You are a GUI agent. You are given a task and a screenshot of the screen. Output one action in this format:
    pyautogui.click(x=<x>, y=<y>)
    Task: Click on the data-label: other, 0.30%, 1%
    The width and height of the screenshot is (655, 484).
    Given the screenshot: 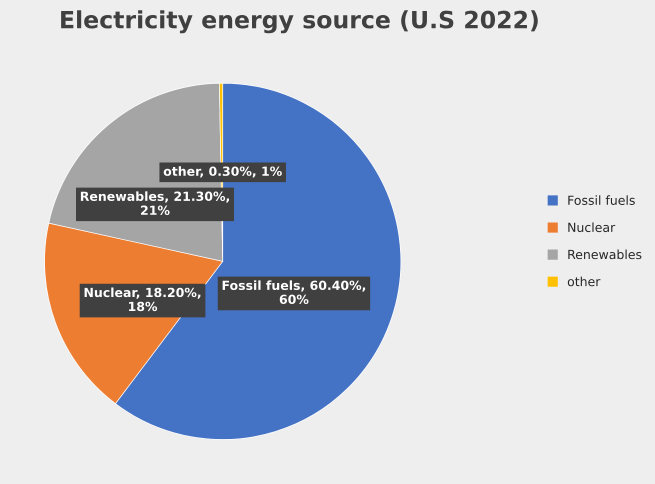 What is the action you would take?
    pyautogui.click(x=223, y=172)
    